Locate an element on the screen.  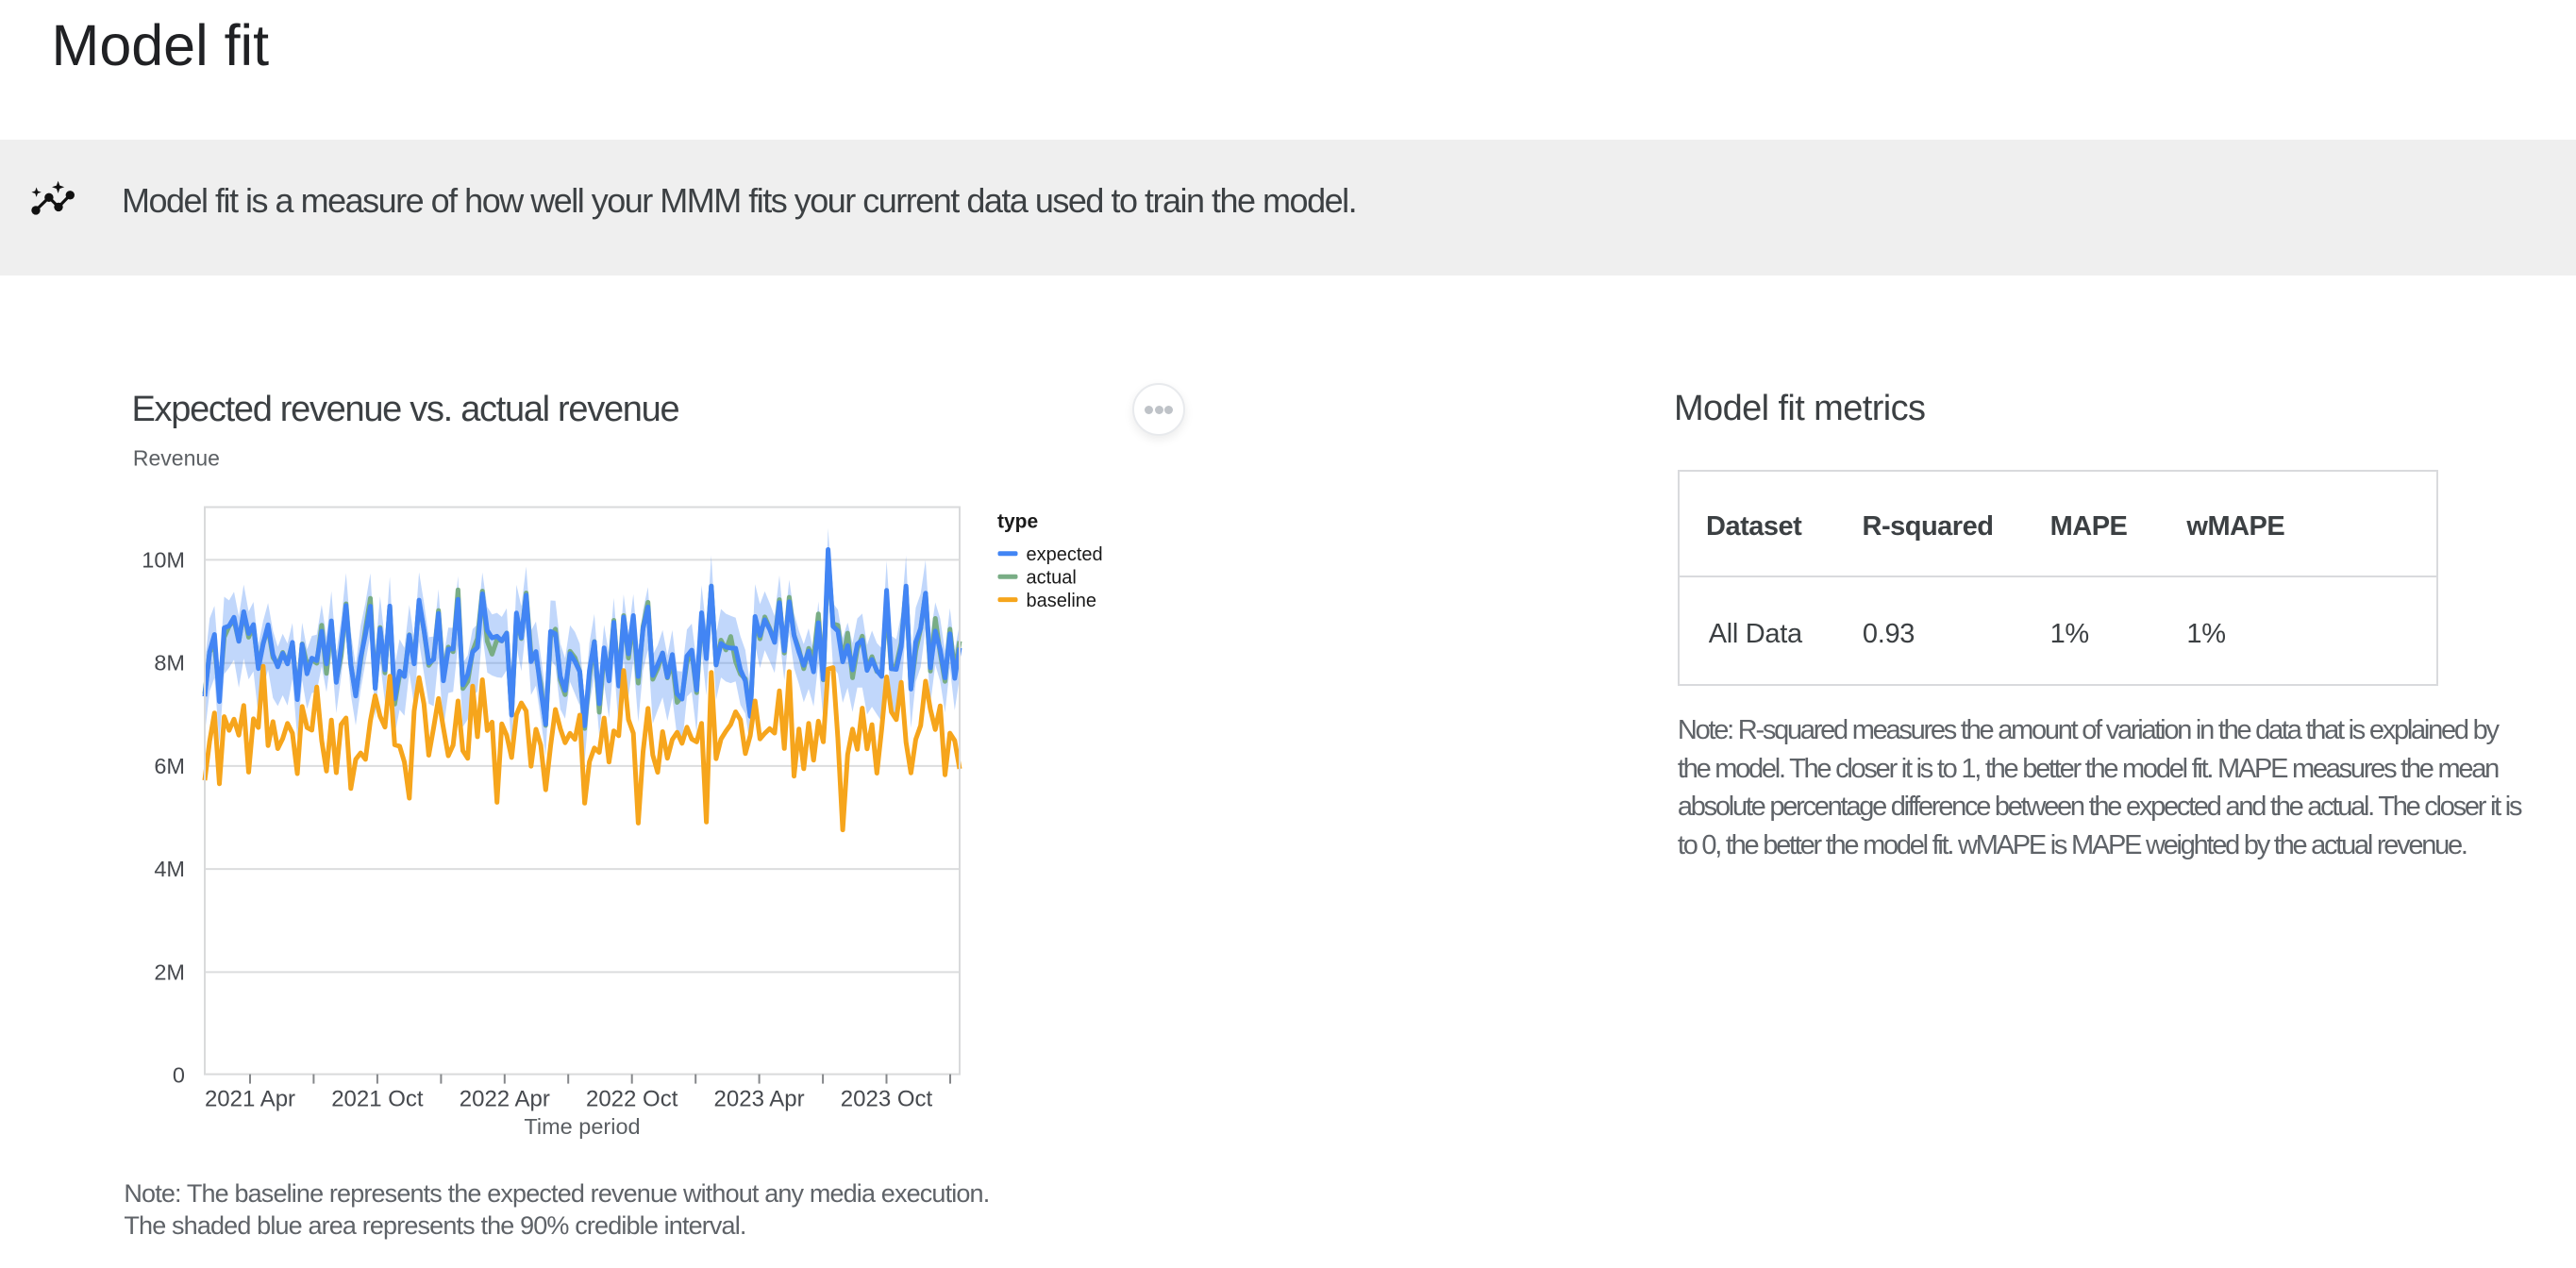
svg-text: 2022 Oct is located at coordinates (632, 1099).